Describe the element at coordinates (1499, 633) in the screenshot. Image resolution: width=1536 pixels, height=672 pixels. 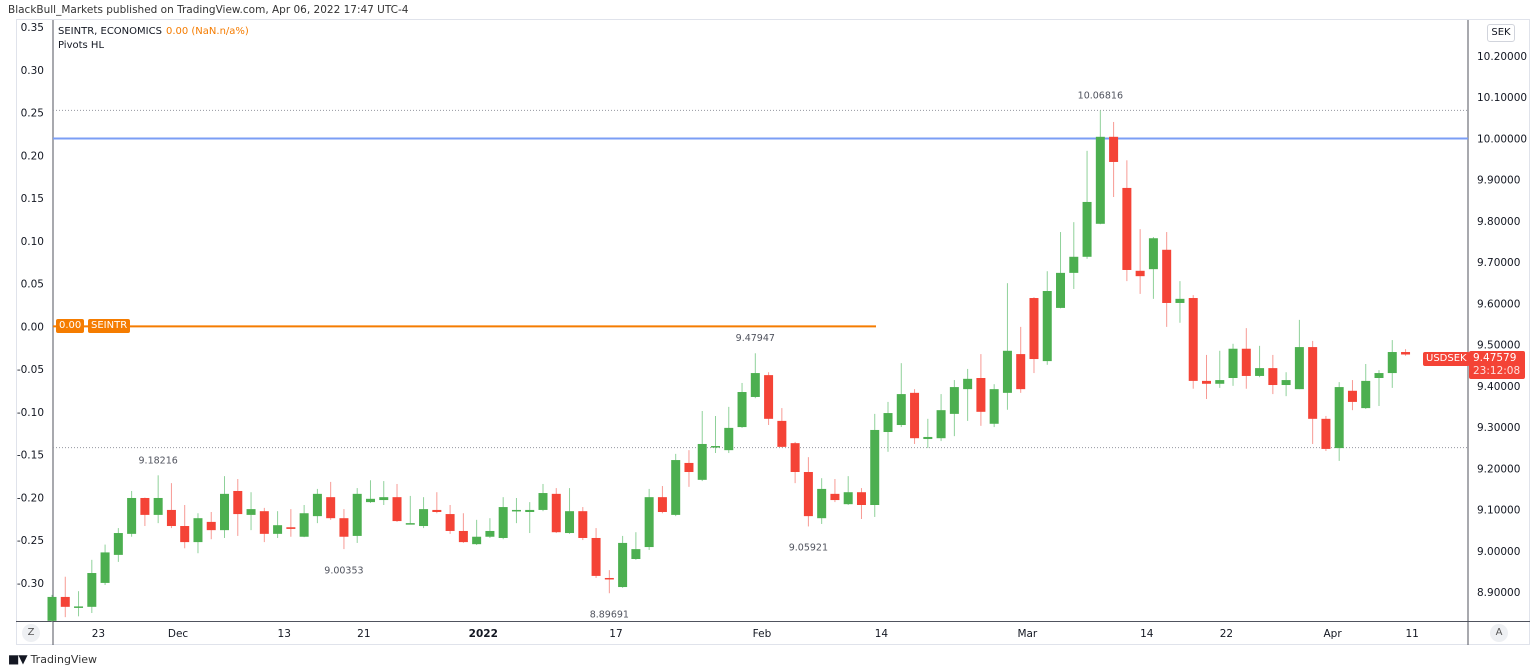
I see `auto-scale-button: A` at that location.